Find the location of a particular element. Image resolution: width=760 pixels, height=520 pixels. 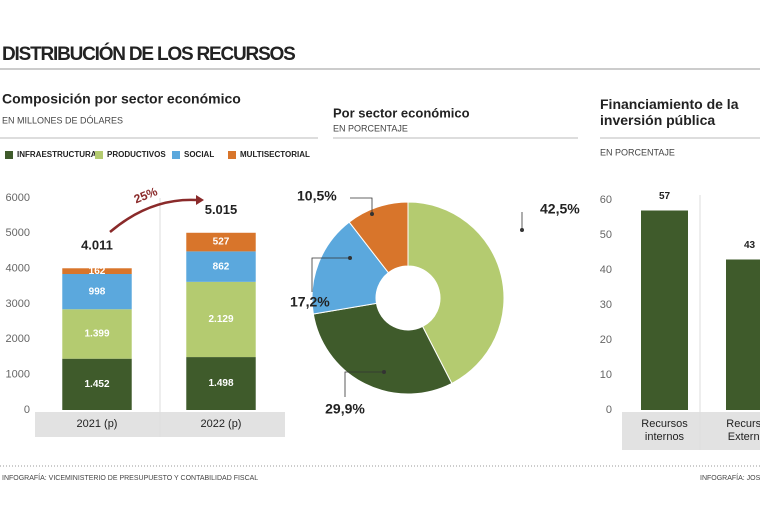

value-label: 527 is located at coordinates (221, 242).